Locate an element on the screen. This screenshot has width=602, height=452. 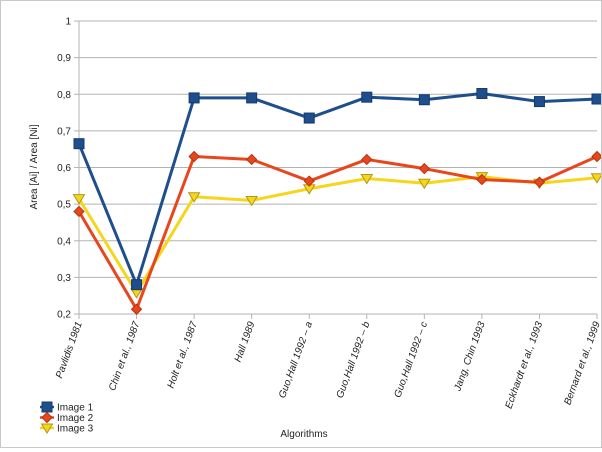
y-tick-label: 0,4 is located at coordinates (64, 241).